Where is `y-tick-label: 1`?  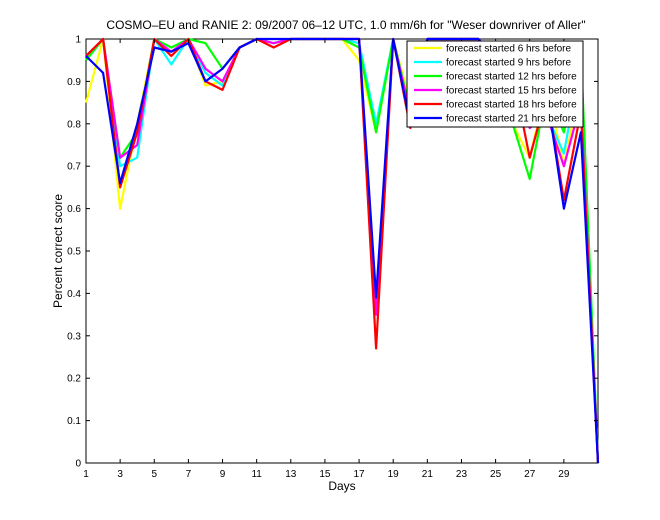 y-tick-label: 1 is located at coordinates (78, 40).